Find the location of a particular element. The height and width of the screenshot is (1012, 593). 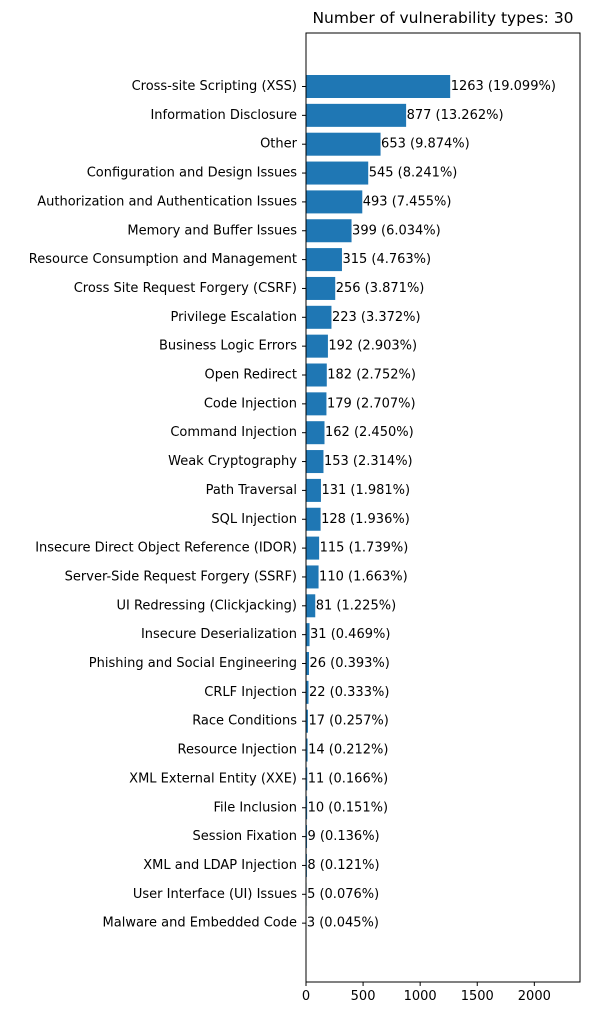

value-label: 153 (2.314%) is located at coordinates (368, 461).